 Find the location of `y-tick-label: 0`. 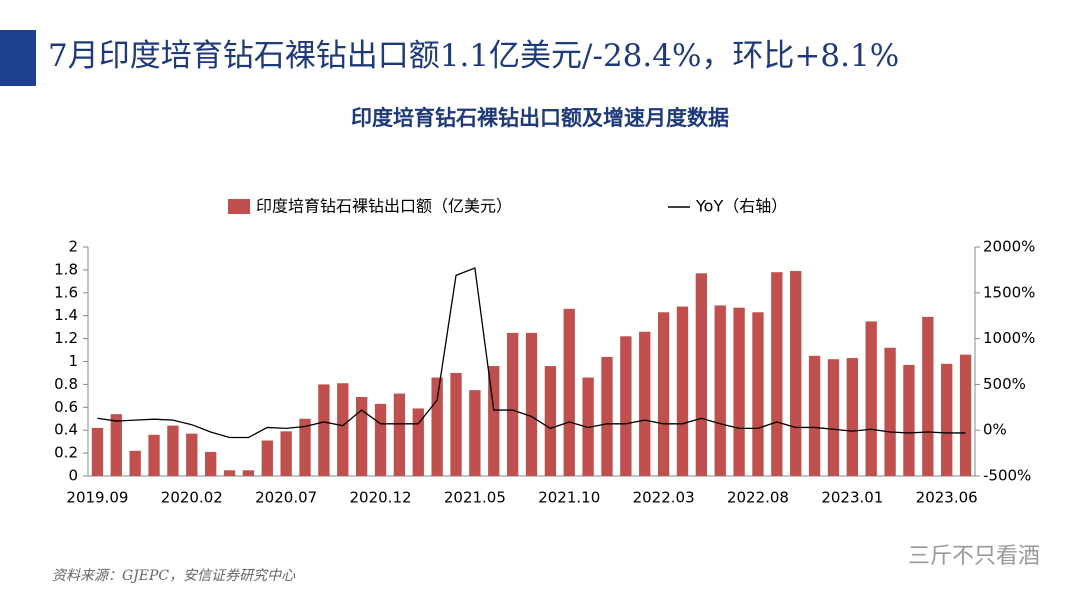

y-tick-label: 0 is located at coordinates (73, 476).